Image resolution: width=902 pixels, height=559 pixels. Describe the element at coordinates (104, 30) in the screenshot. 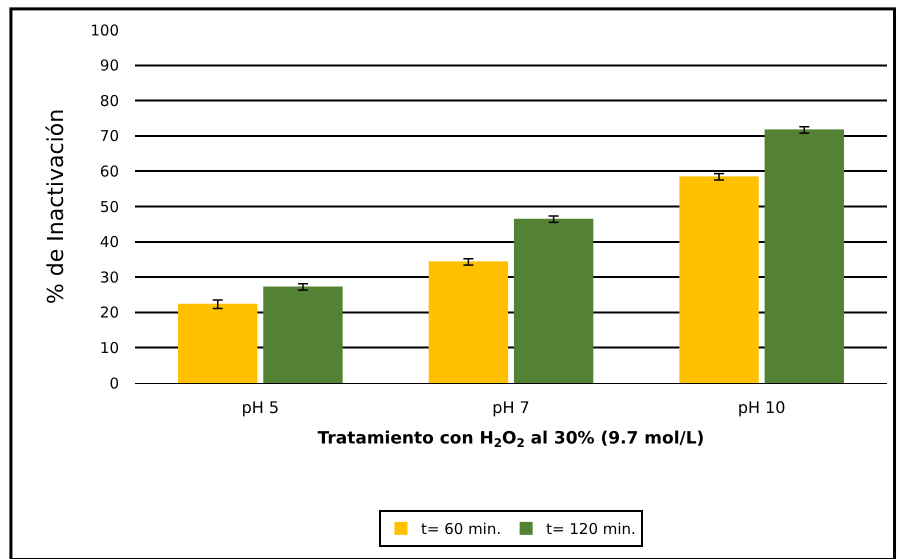

I see `y-tick-label: 100` at that location.